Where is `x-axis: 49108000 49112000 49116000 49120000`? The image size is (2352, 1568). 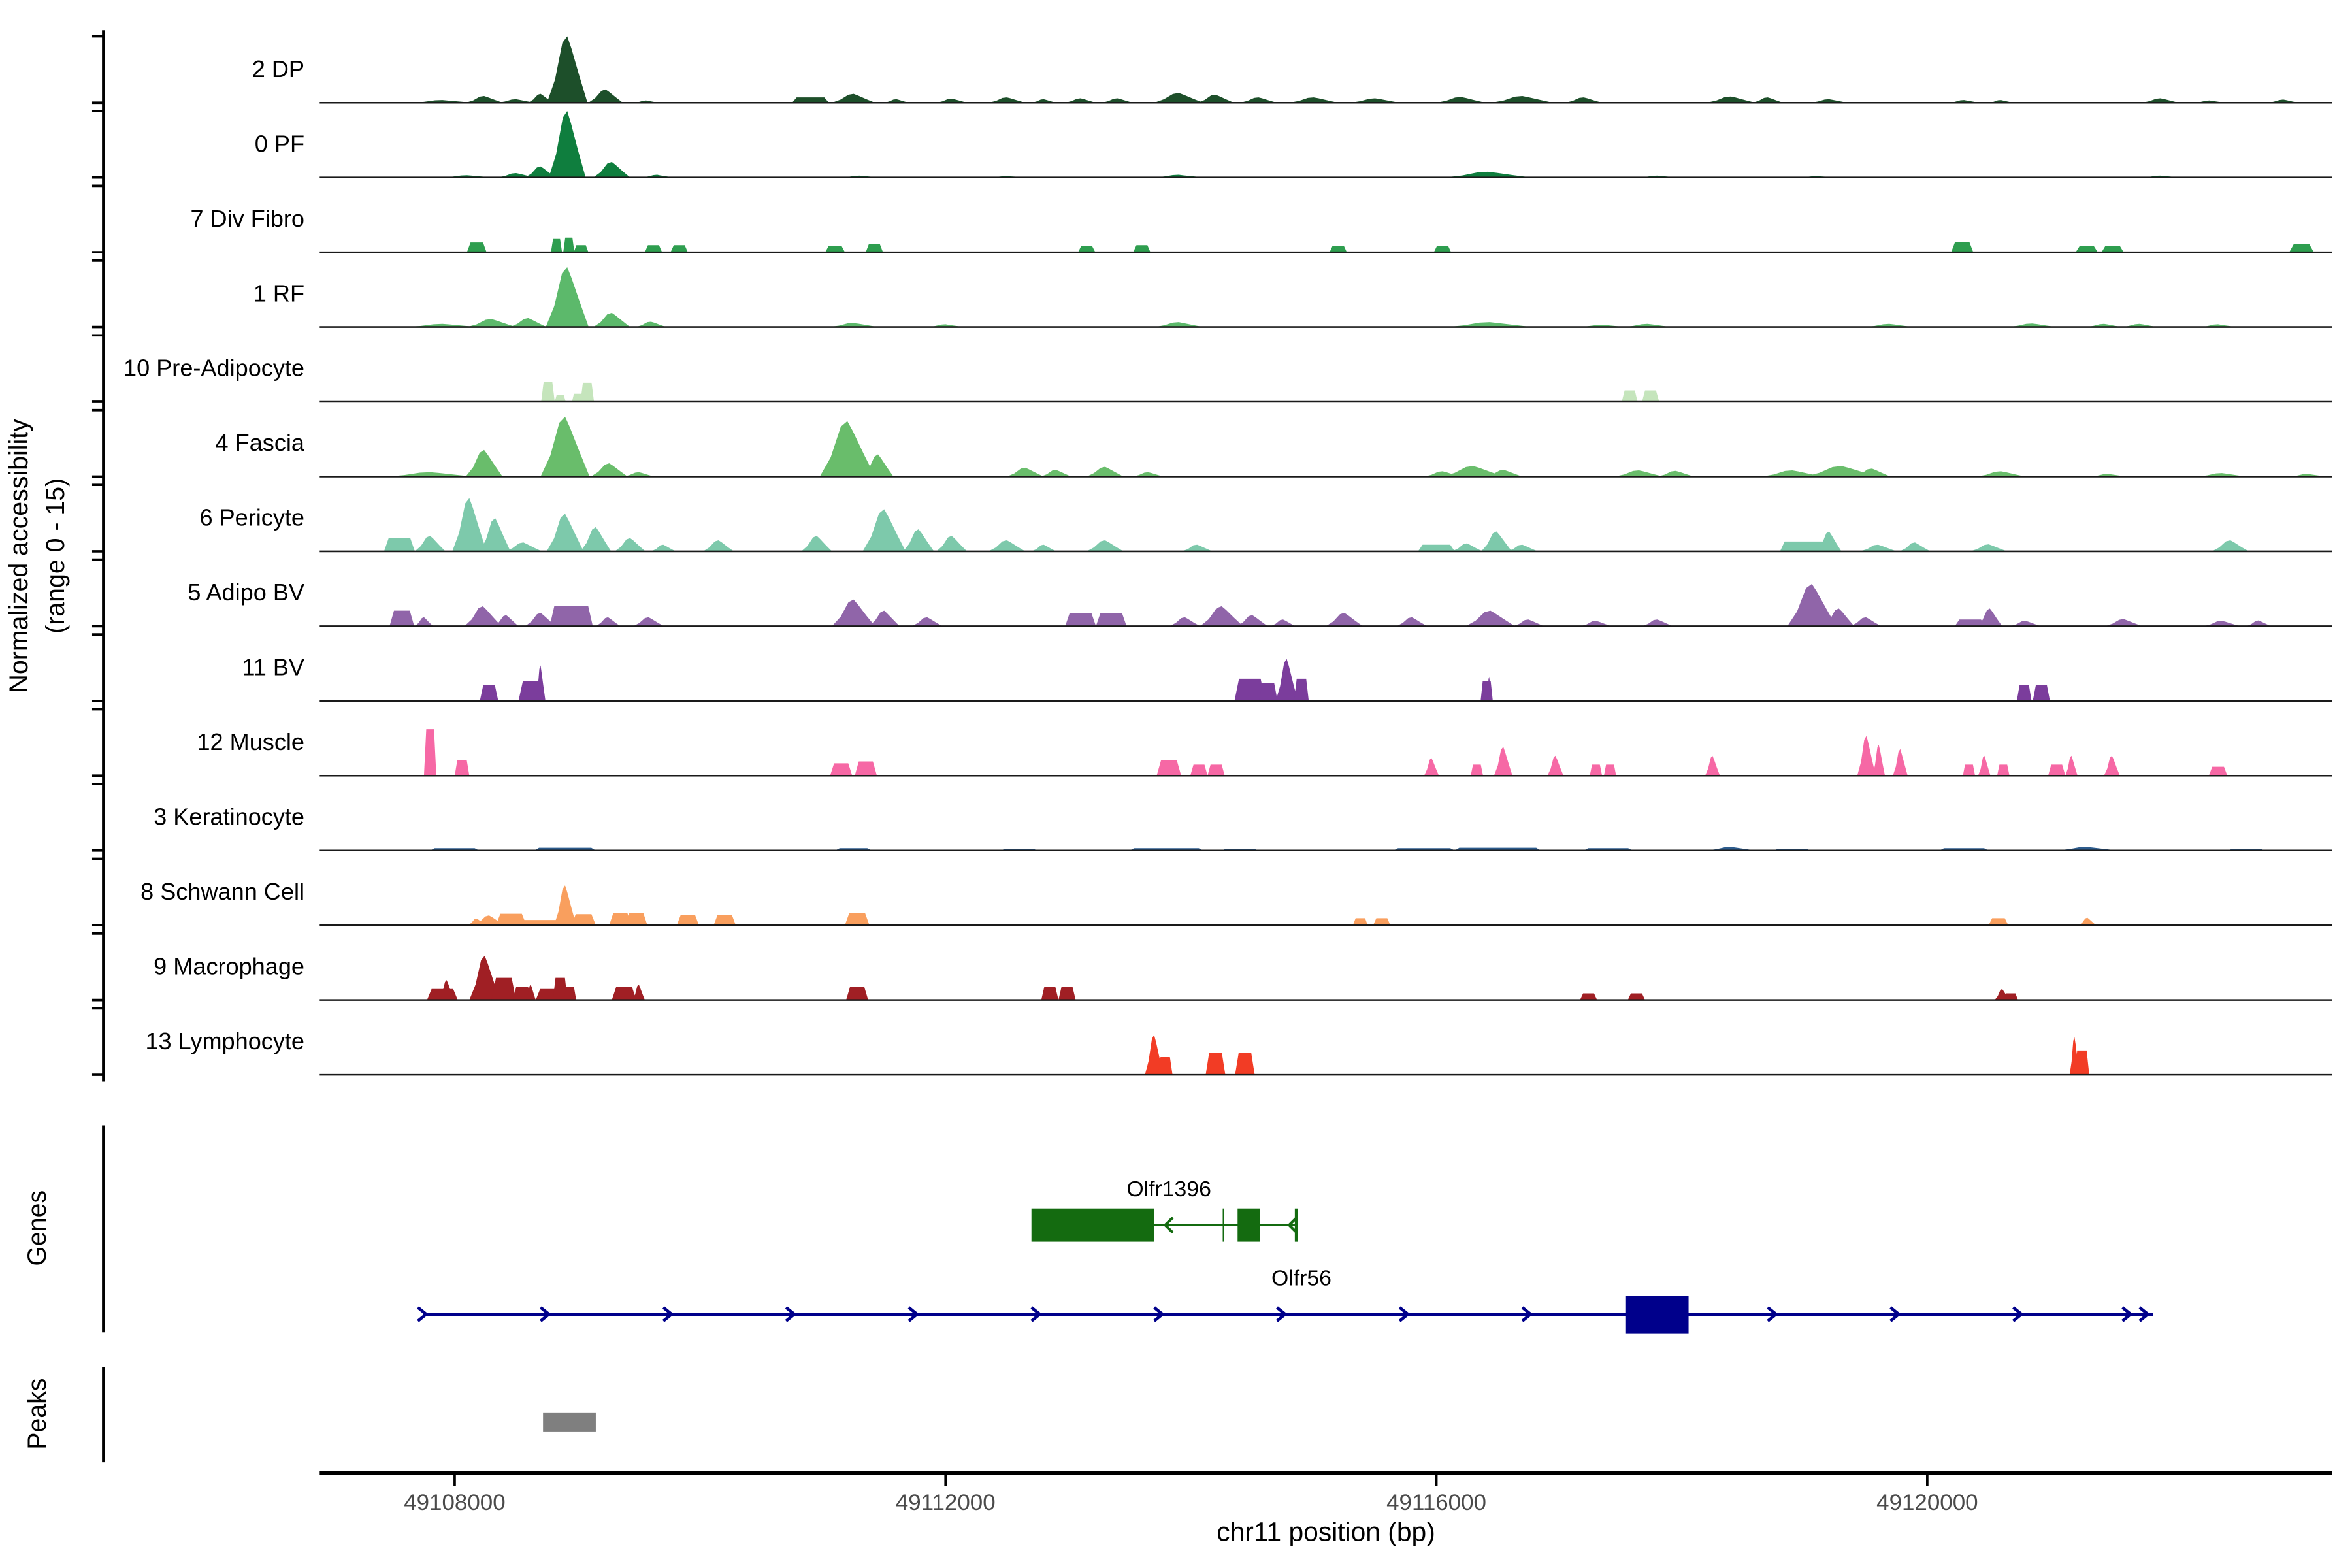 x-axis: 49108000 49112000 49116000 49120000 is located at coordinates (1325, 1493).